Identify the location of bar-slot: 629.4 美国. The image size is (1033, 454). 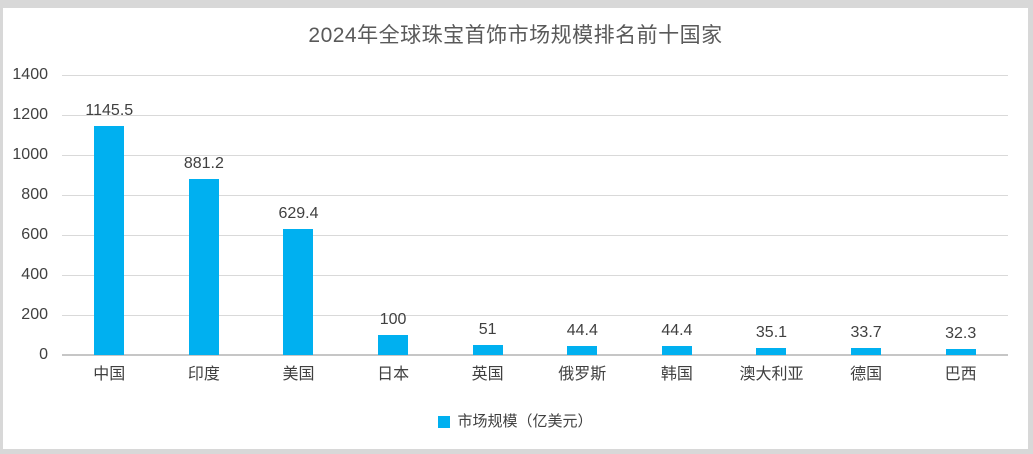
(298, 229).